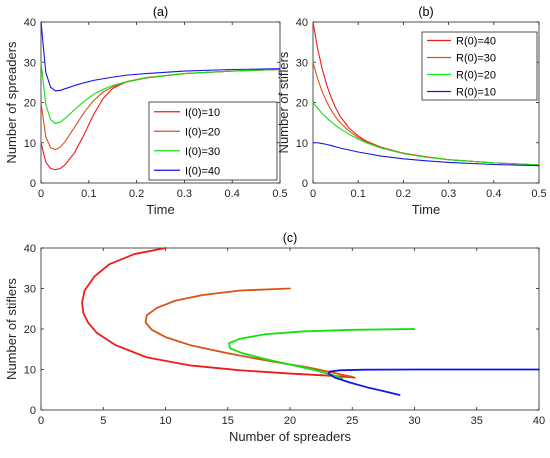 The height and width of the screenshot is (458, 550). Describe the element at coordinates (202, 152) in the screenshot. I see `legend-label: I(0)=30` at that location.